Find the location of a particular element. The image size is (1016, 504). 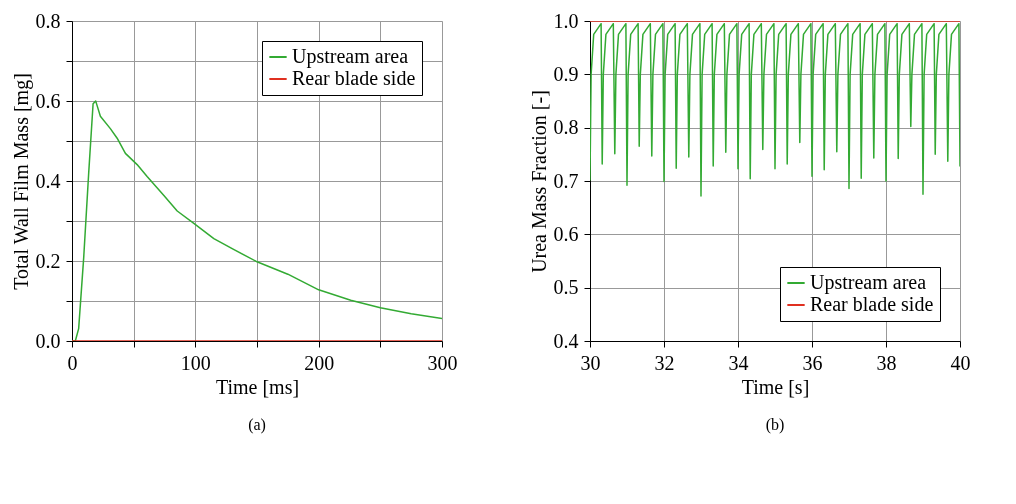

y-tick-label: 0.2 is located at coordinates (48, 260).